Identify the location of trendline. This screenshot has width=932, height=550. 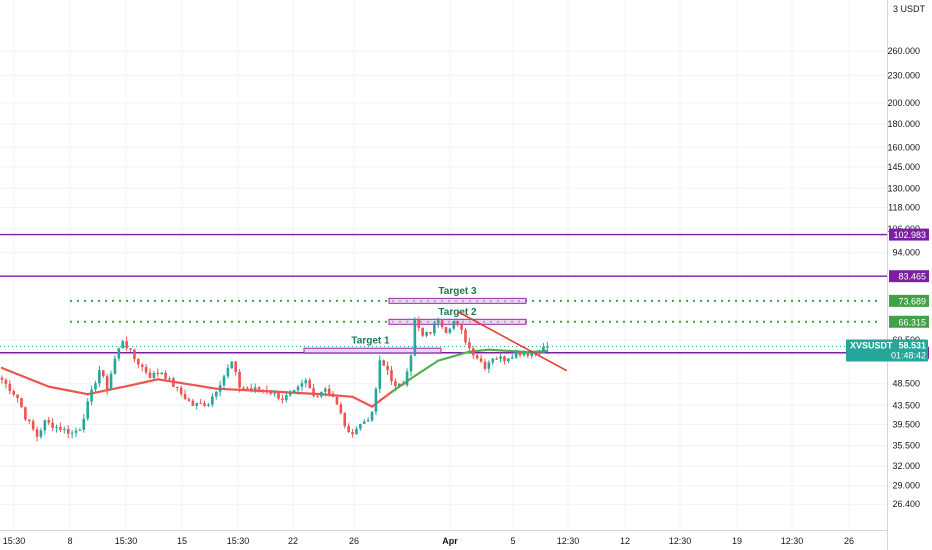
(512, 341).